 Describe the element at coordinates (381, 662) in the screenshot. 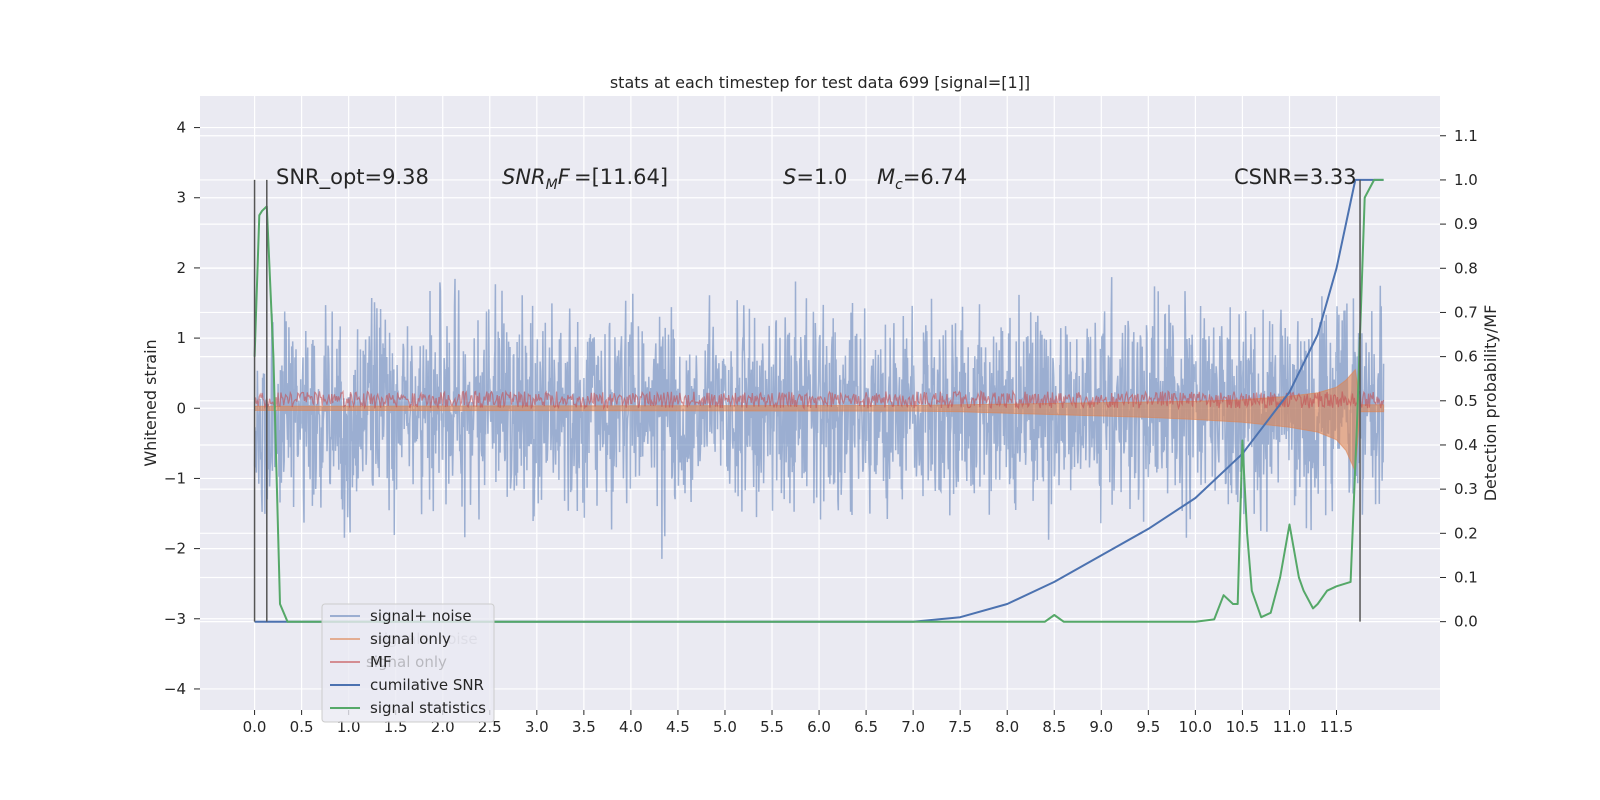

I see `legend-label-mf: MF` at that location.